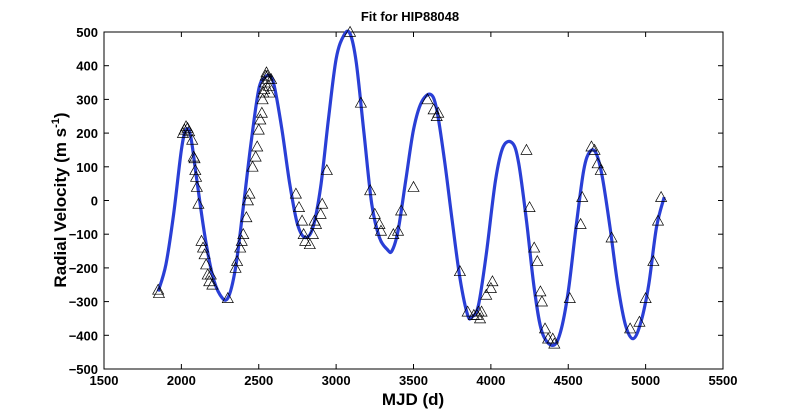  What do you see at coordinates (413, 399) in the screenshot?
I see `x-axis-label: MJD (d)` at bounding box center [413, 399].